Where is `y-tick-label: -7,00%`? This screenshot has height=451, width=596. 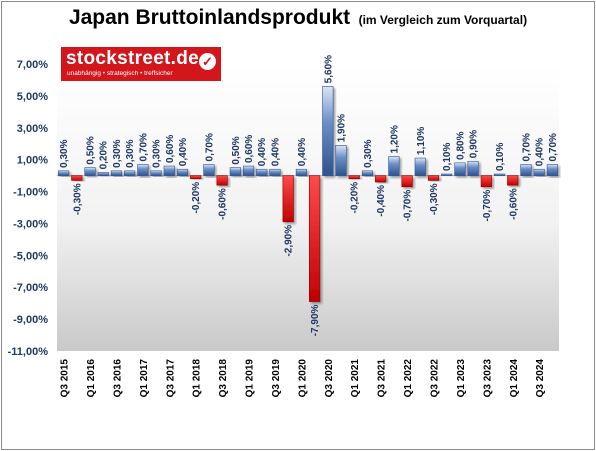 y-tick-label: -7,00% is located at coordinates (30, 288).